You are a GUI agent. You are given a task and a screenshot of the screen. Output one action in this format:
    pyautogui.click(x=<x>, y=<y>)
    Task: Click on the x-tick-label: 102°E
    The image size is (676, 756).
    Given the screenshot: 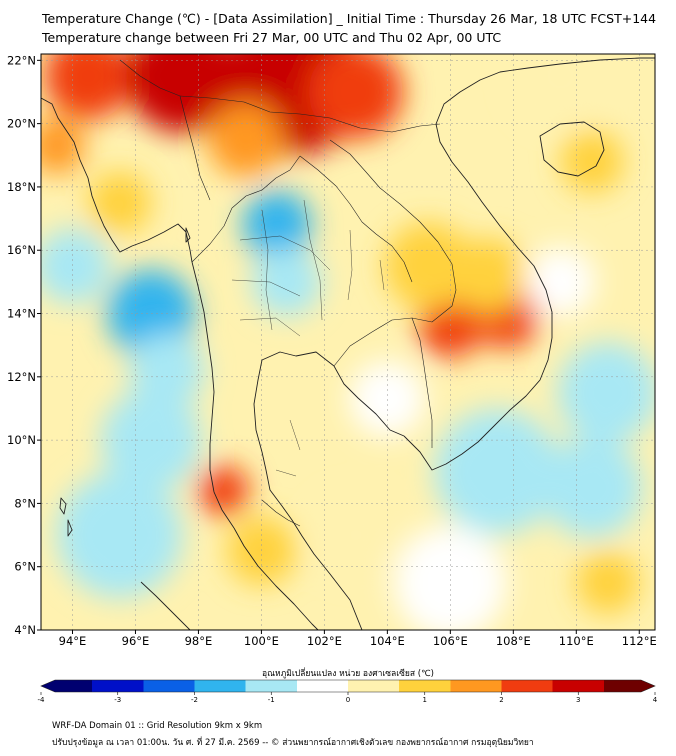 What is the action you would take?
    pyautogui.click(x=324, y=641)
    